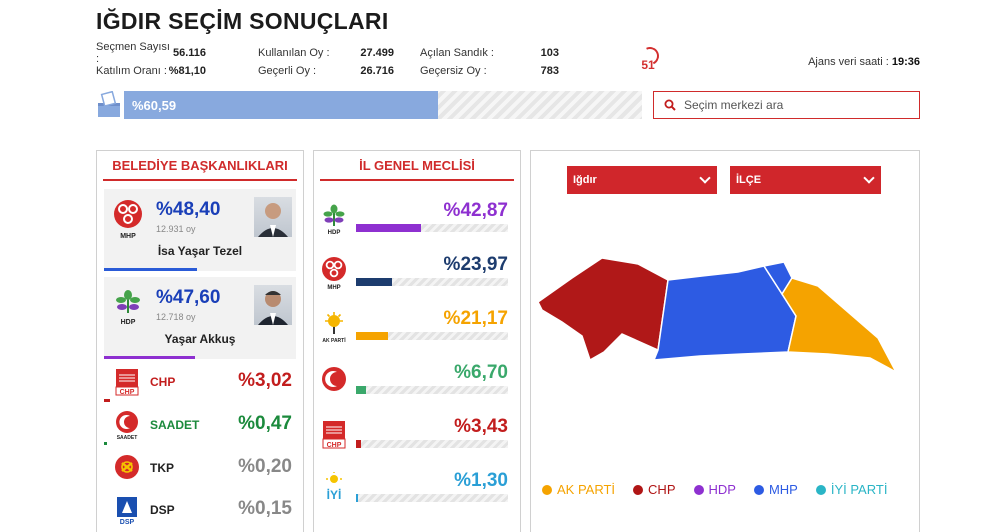  What do you see at coordinates (805, 180) in the screenshot?
I see `district-select: İLÇE` at bounding box center [805, 180].